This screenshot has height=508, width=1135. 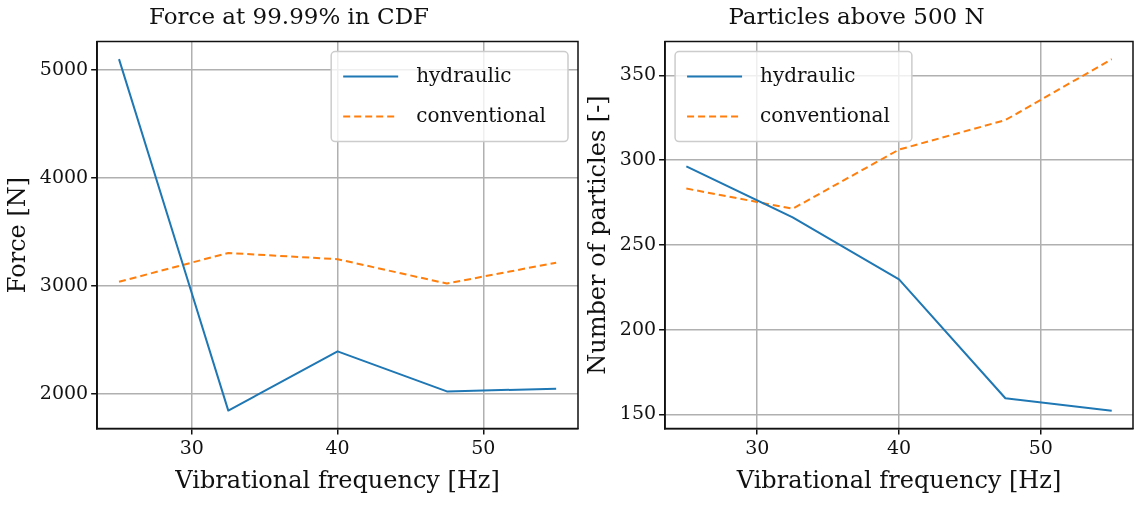 What do you see at coordinates (64, 391) in the screenshot?
I see `y-tick-label: 2000` at bounding box center [64, 391].